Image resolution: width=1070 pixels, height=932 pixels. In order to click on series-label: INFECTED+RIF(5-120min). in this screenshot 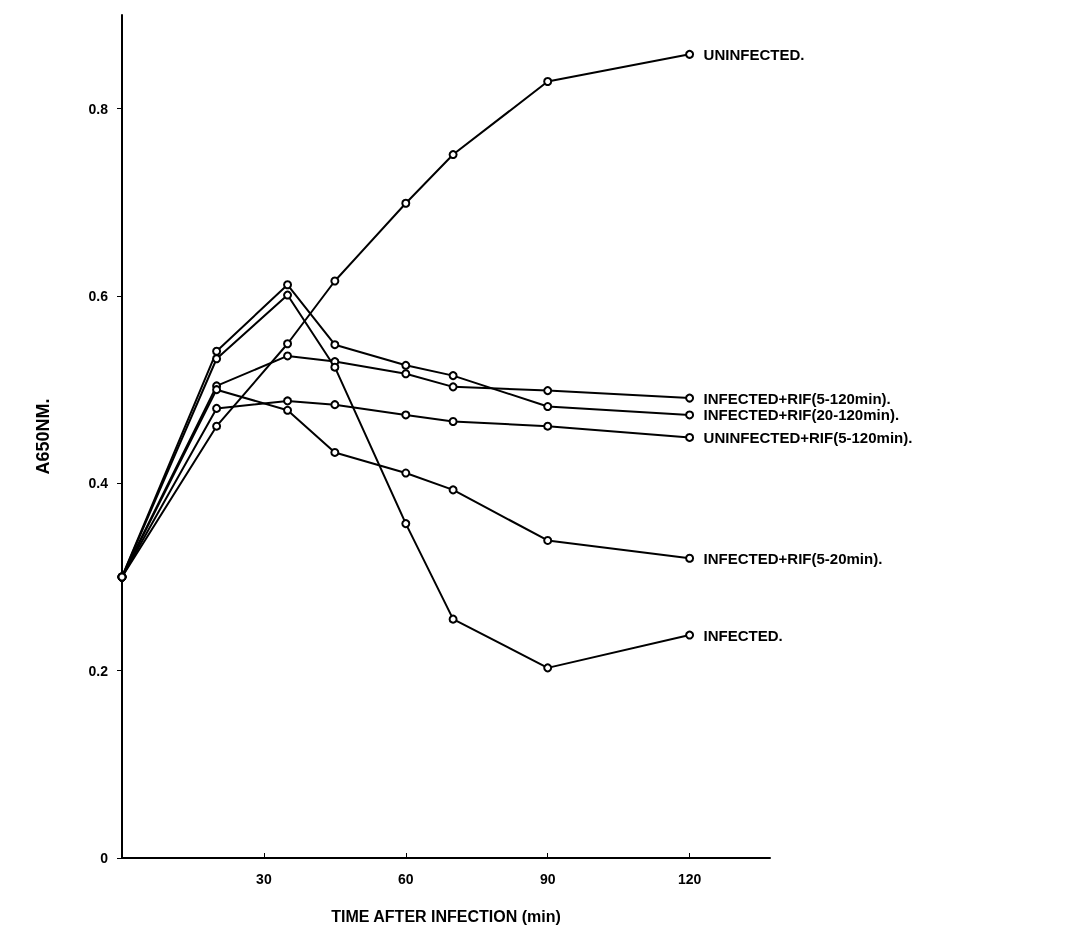, I will do `click(797, 398)`.